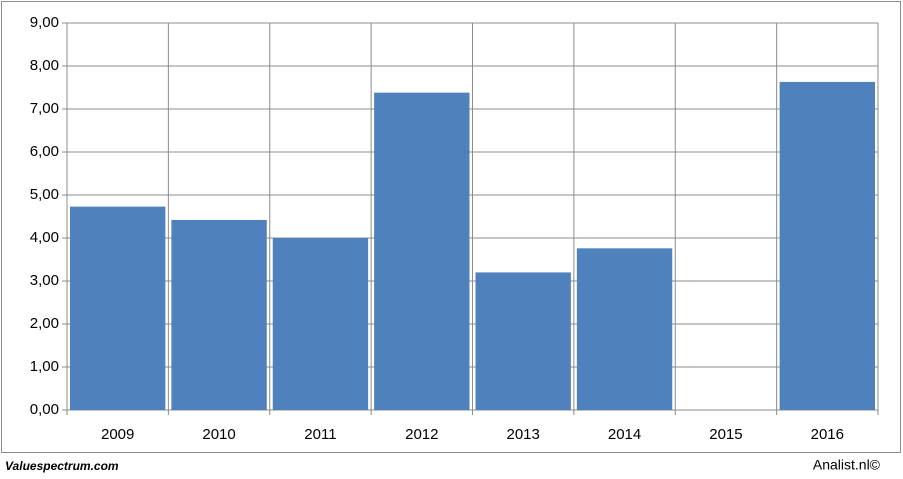 This screenshot has width=903, height=479. What do you see at coordinates (44, 237) in the screenshot?
I see `y-tick-label: 4,00` at bounding box center [44, 237].